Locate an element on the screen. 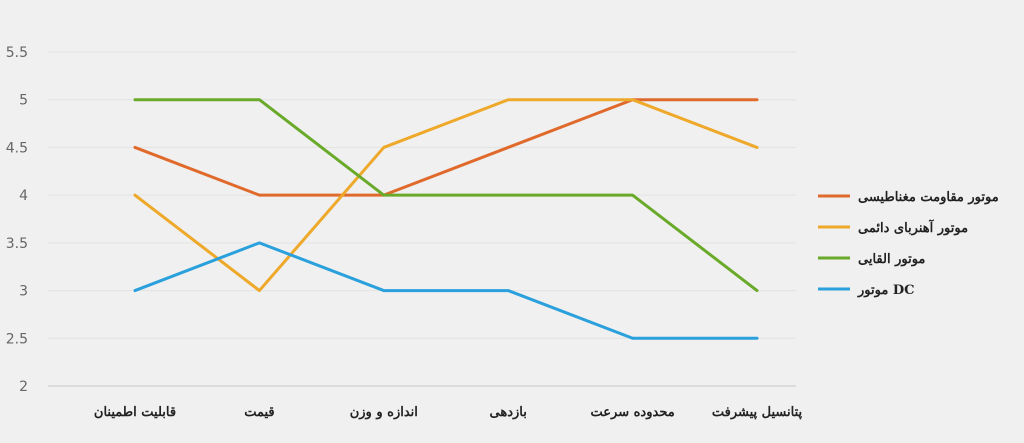 This screenshot has height=443, width=1024. legend-label: موتور مقاومت مغناطیسی is located at coordinates (928, 197).